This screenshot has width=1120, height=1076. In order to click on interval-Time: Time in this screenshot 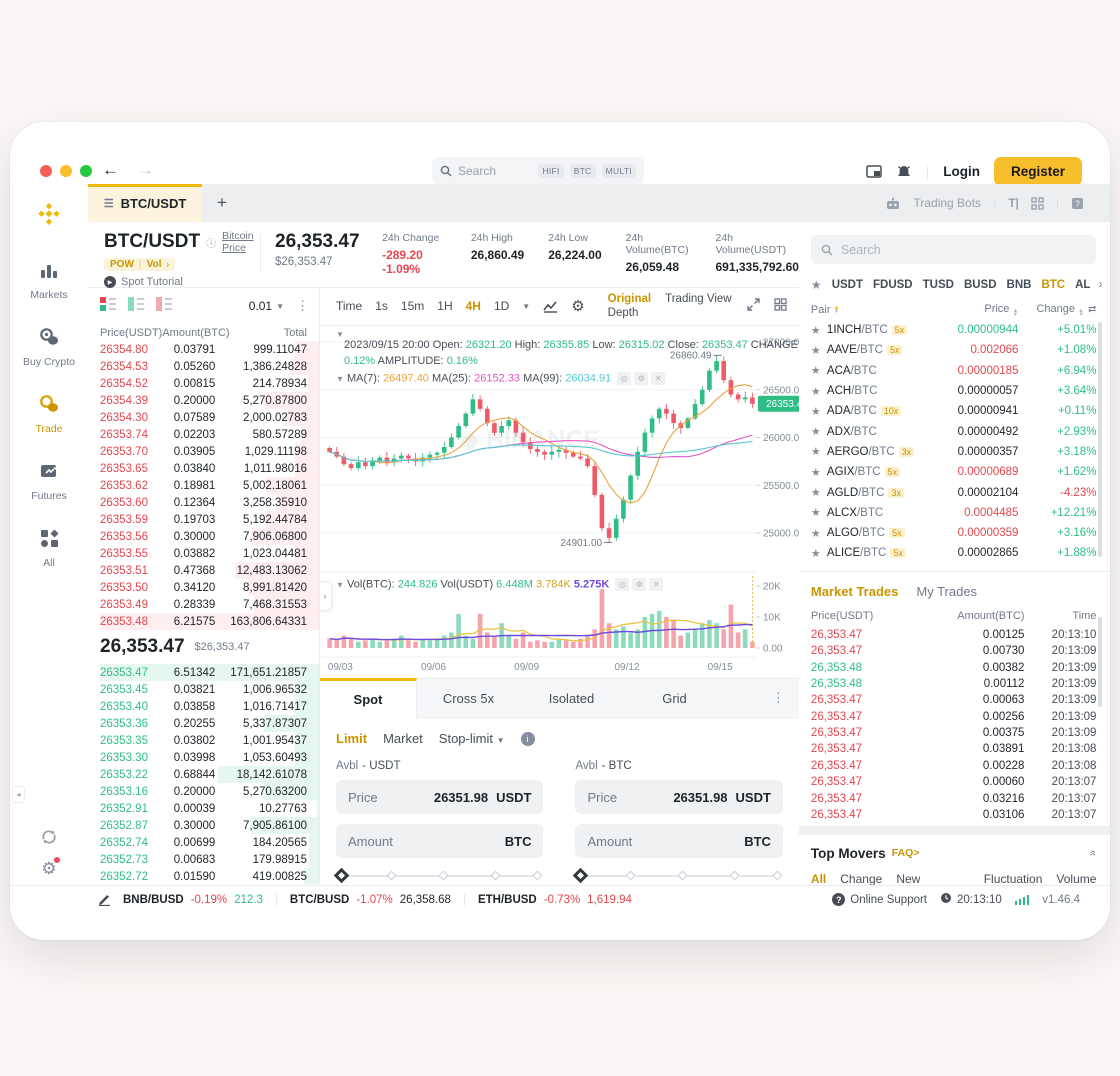, I will do `click(349, 306)`.